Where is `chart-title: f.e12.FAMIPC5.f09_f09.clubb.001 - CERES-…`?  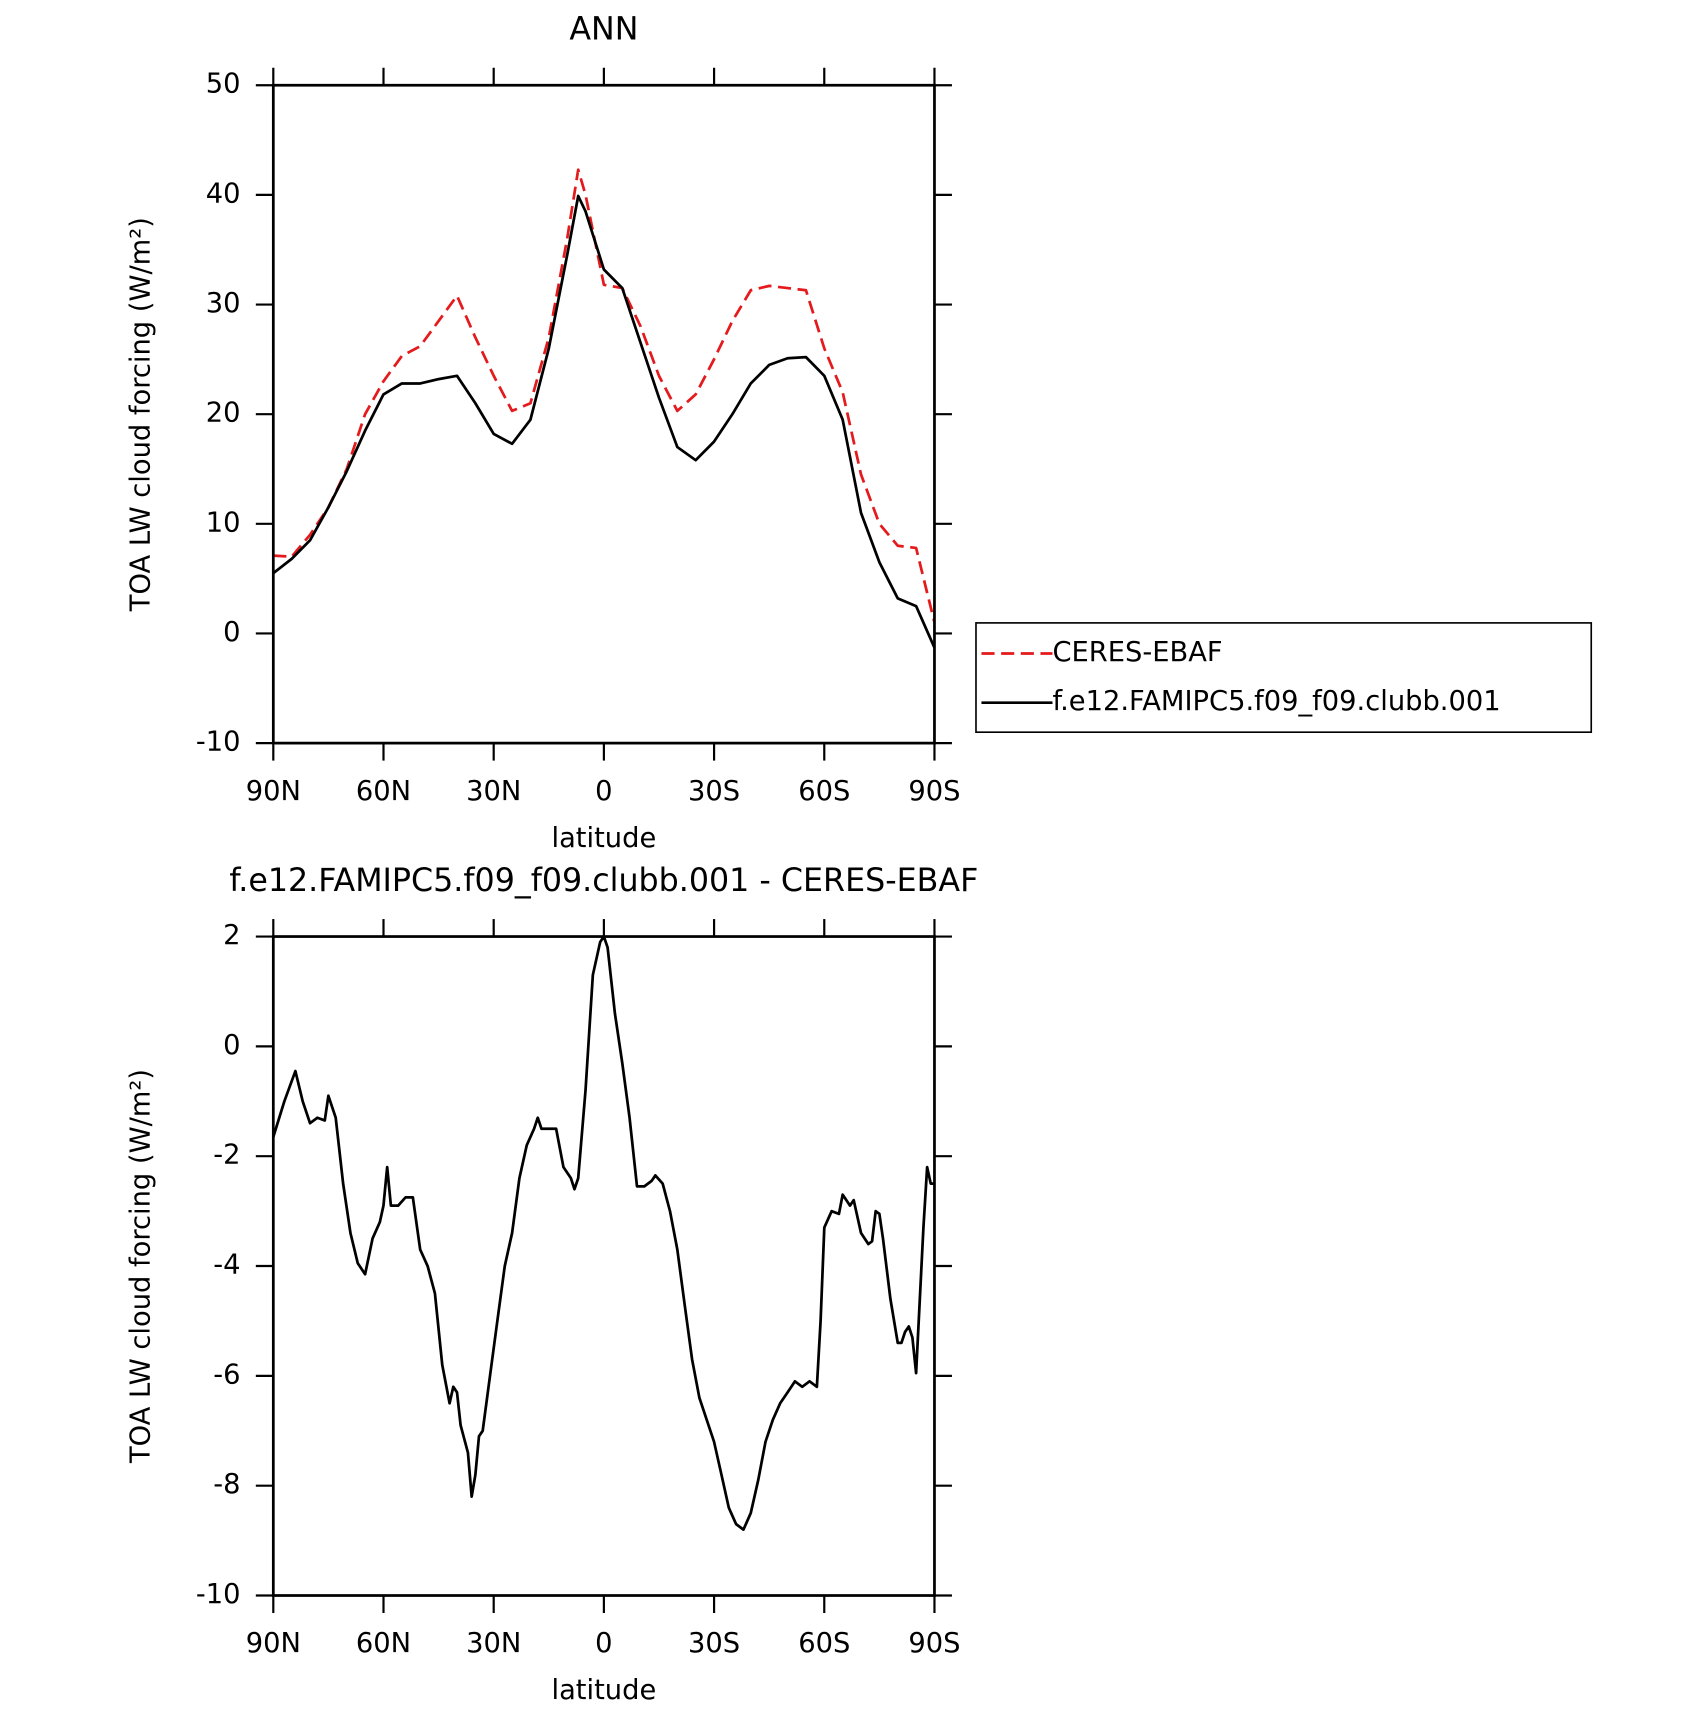
chart-title: f.e12.FAMIPC5.f09_f09.clubb.001 - CERES-… is located at coordinates (603, 881).